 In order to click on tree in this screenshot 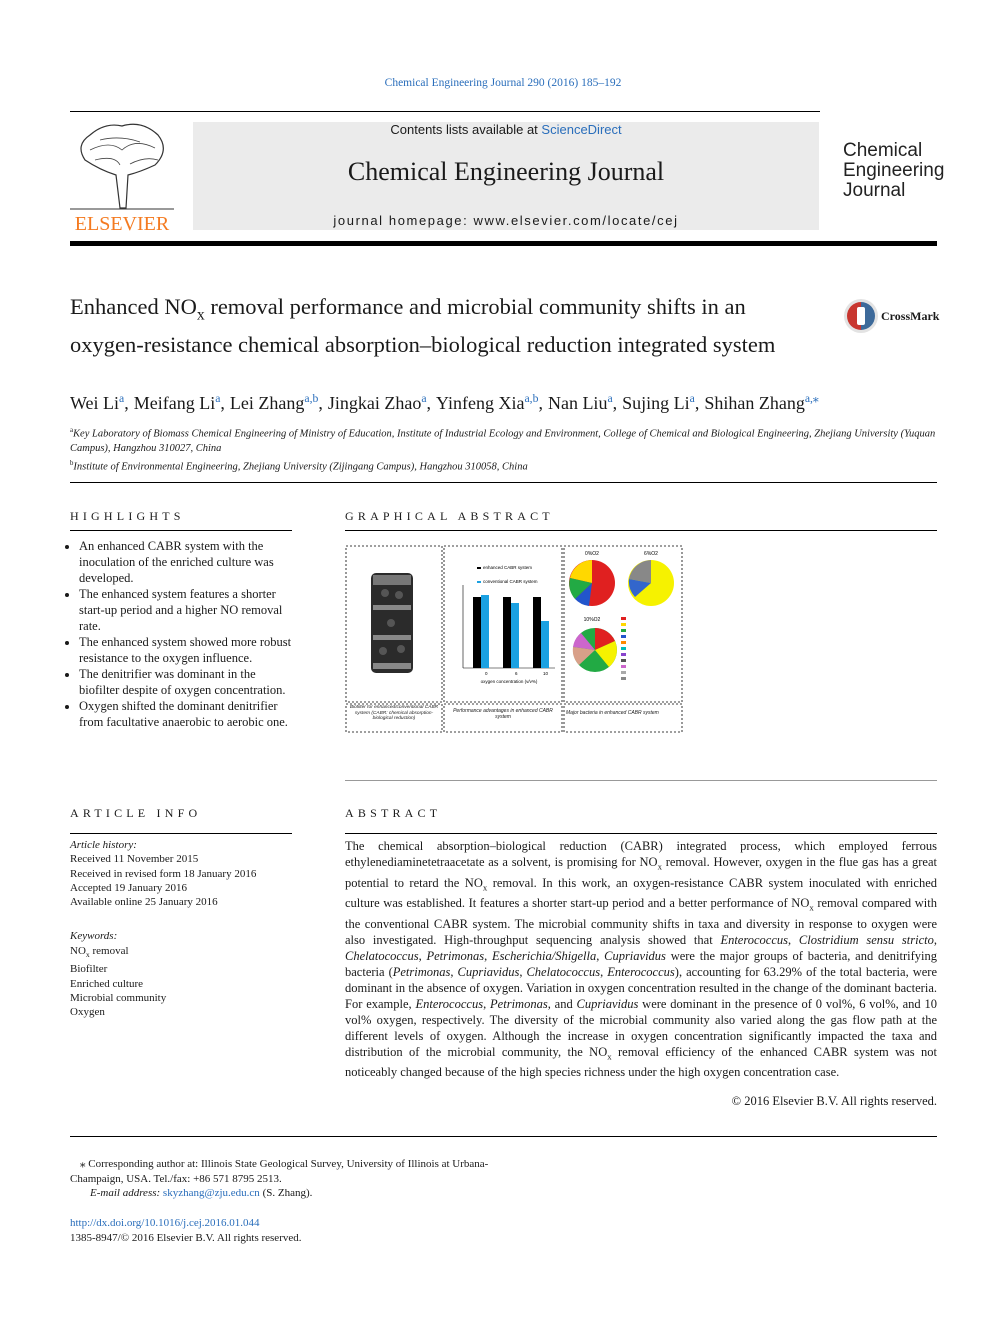, I will do `click(122, 166)`.